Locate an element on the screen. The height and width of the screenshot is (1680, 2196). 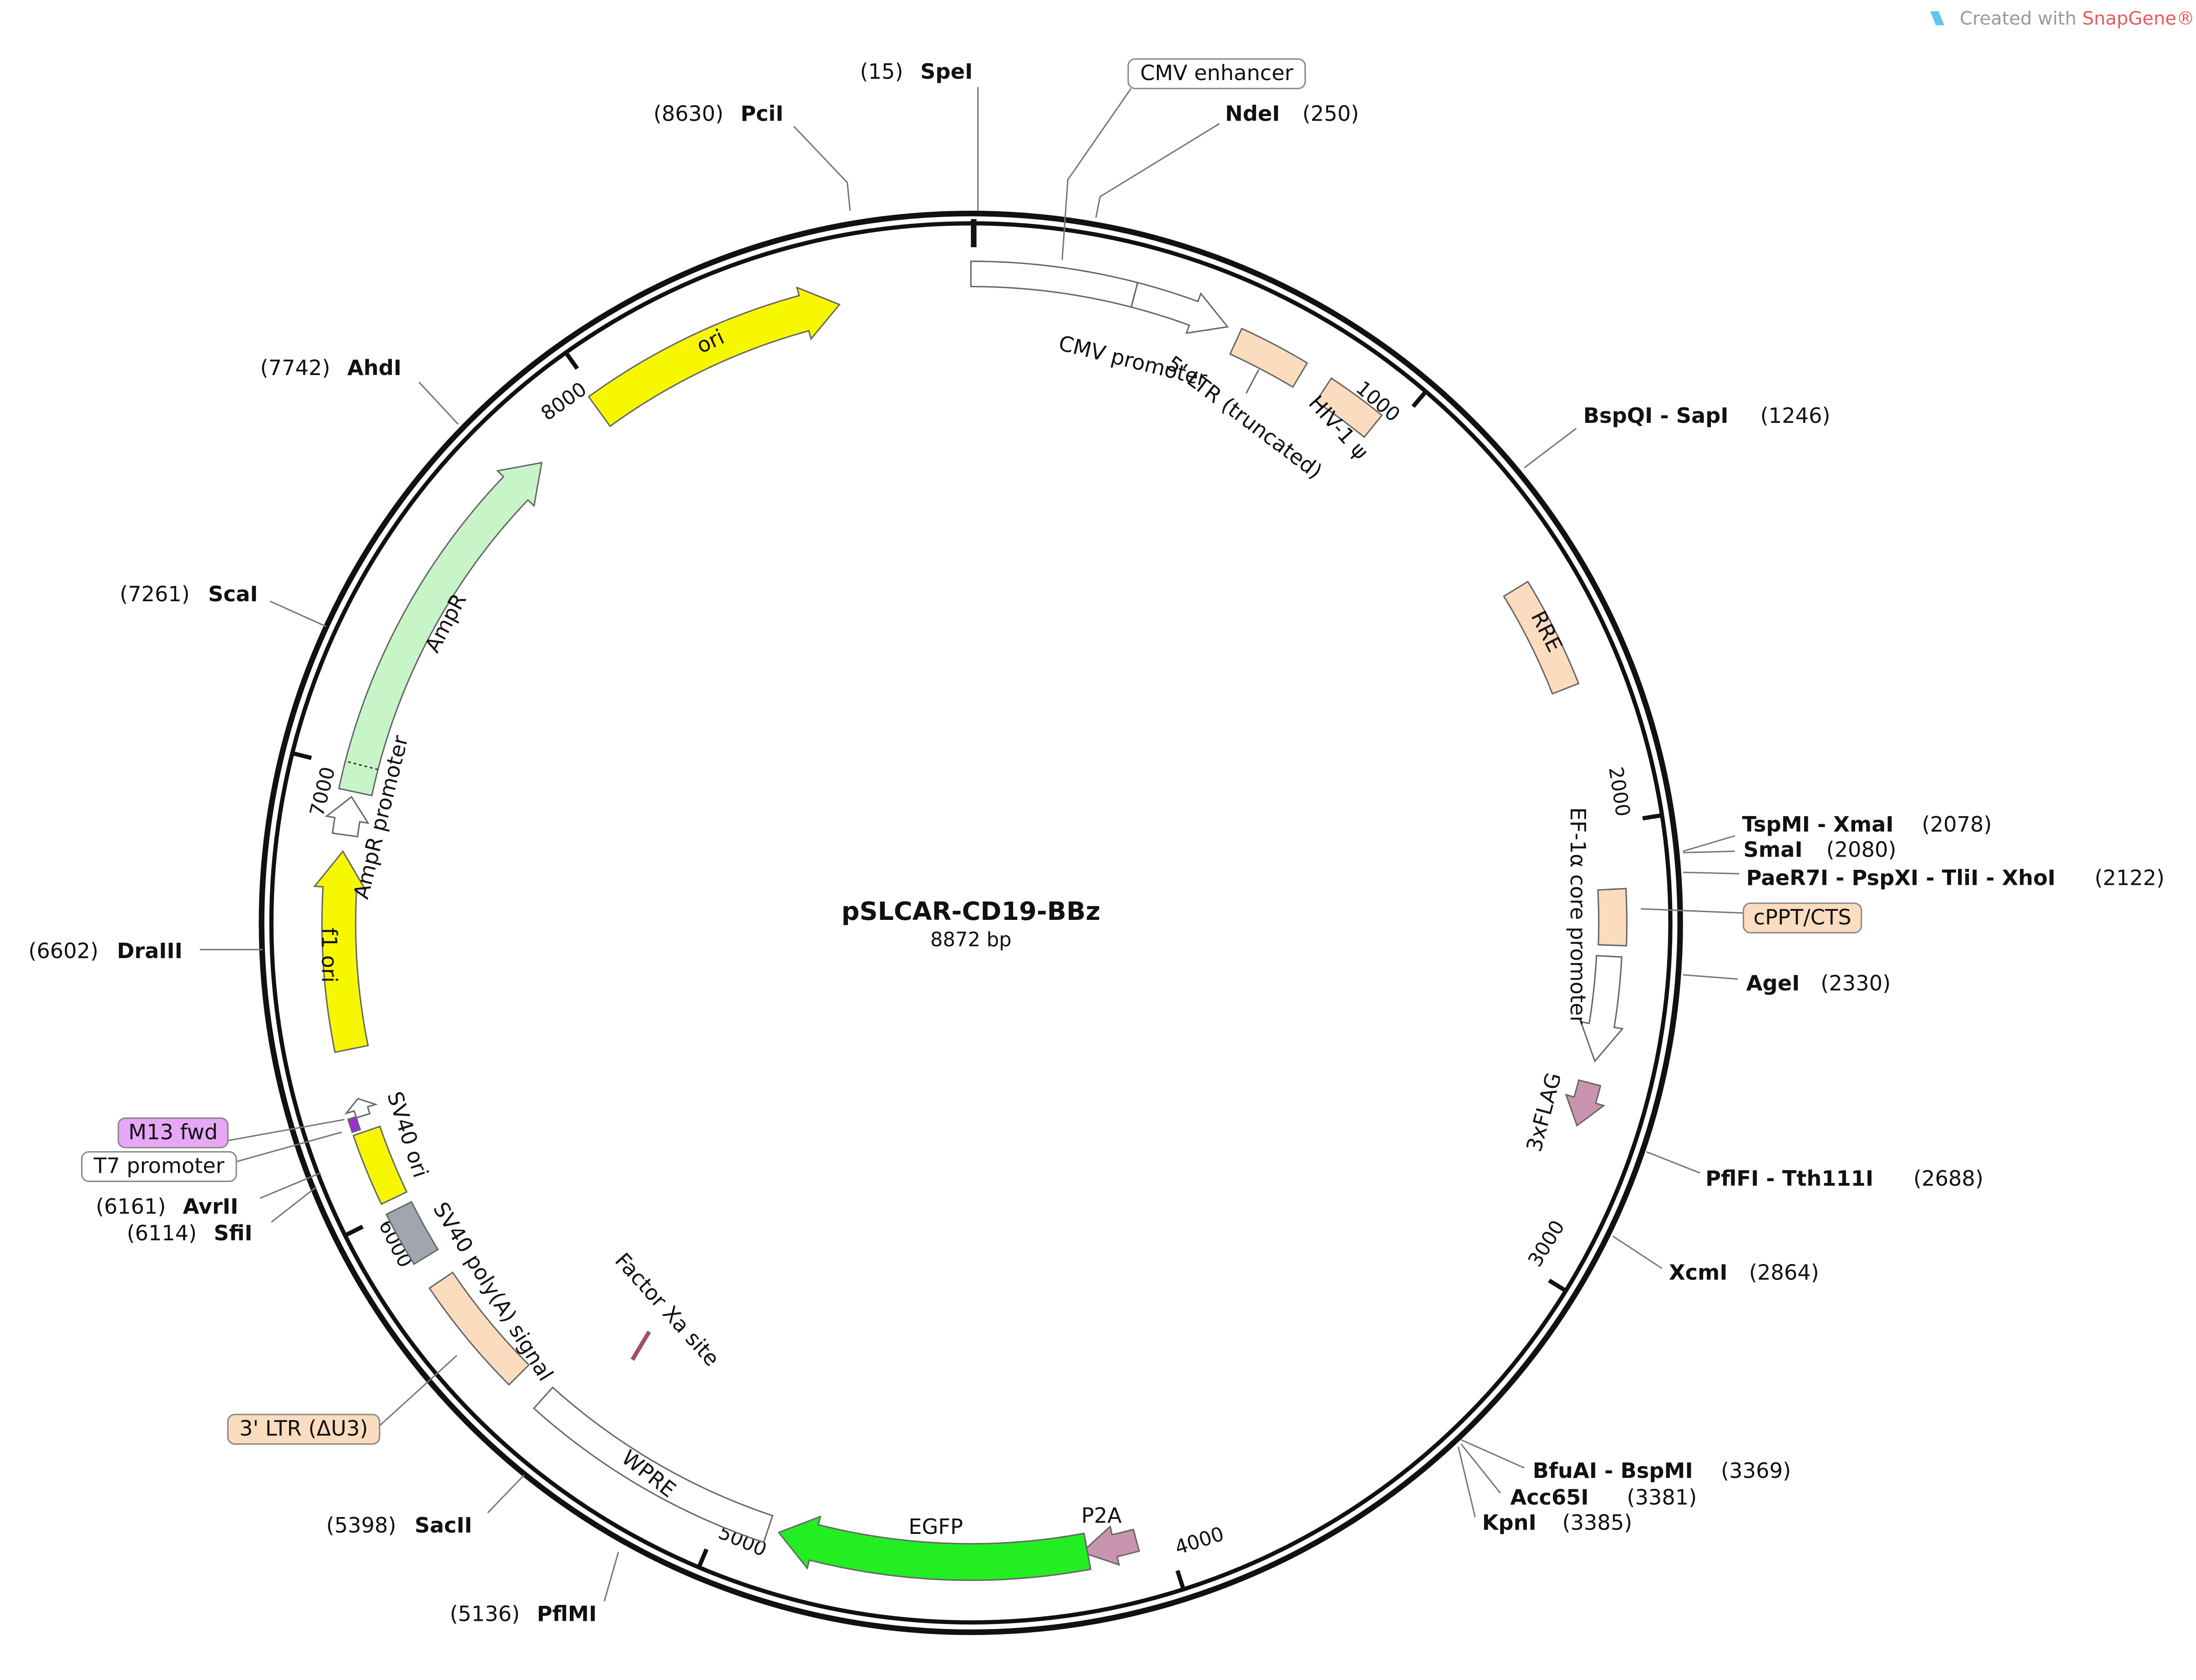
feature-label: M13 fwd is located at coordinates (173, 1132).